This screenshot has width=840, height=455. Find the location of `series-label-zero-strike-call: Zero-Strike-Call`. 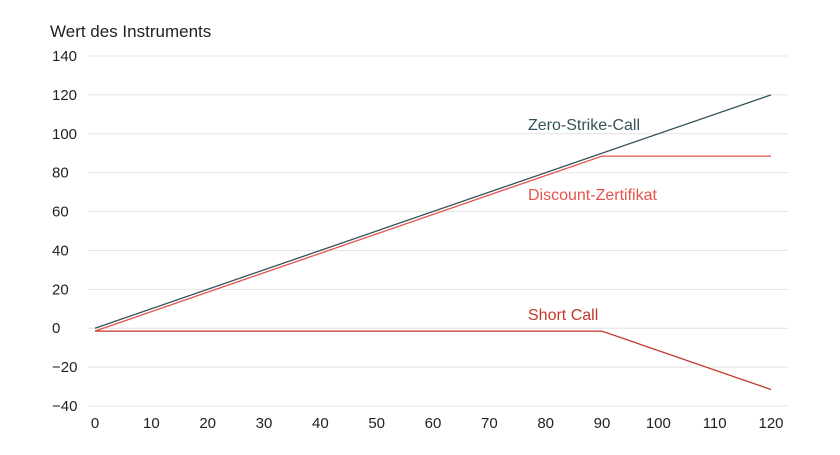

series-label-zero-strike-call: Zero-Strike-Call is located at coordinates (584, 125).